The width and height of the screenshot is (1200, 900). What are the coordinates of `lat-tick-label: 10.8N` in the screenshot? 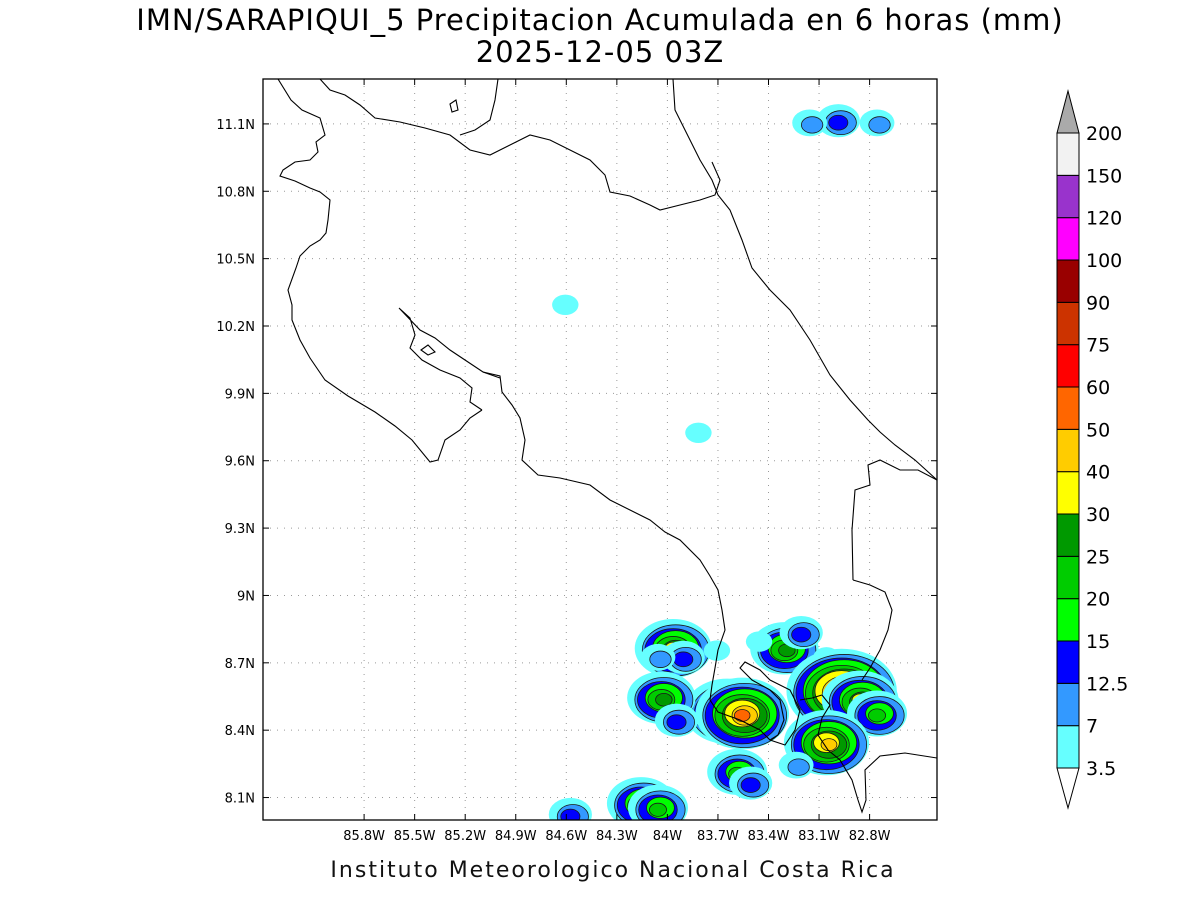 It's located at (235, 192).